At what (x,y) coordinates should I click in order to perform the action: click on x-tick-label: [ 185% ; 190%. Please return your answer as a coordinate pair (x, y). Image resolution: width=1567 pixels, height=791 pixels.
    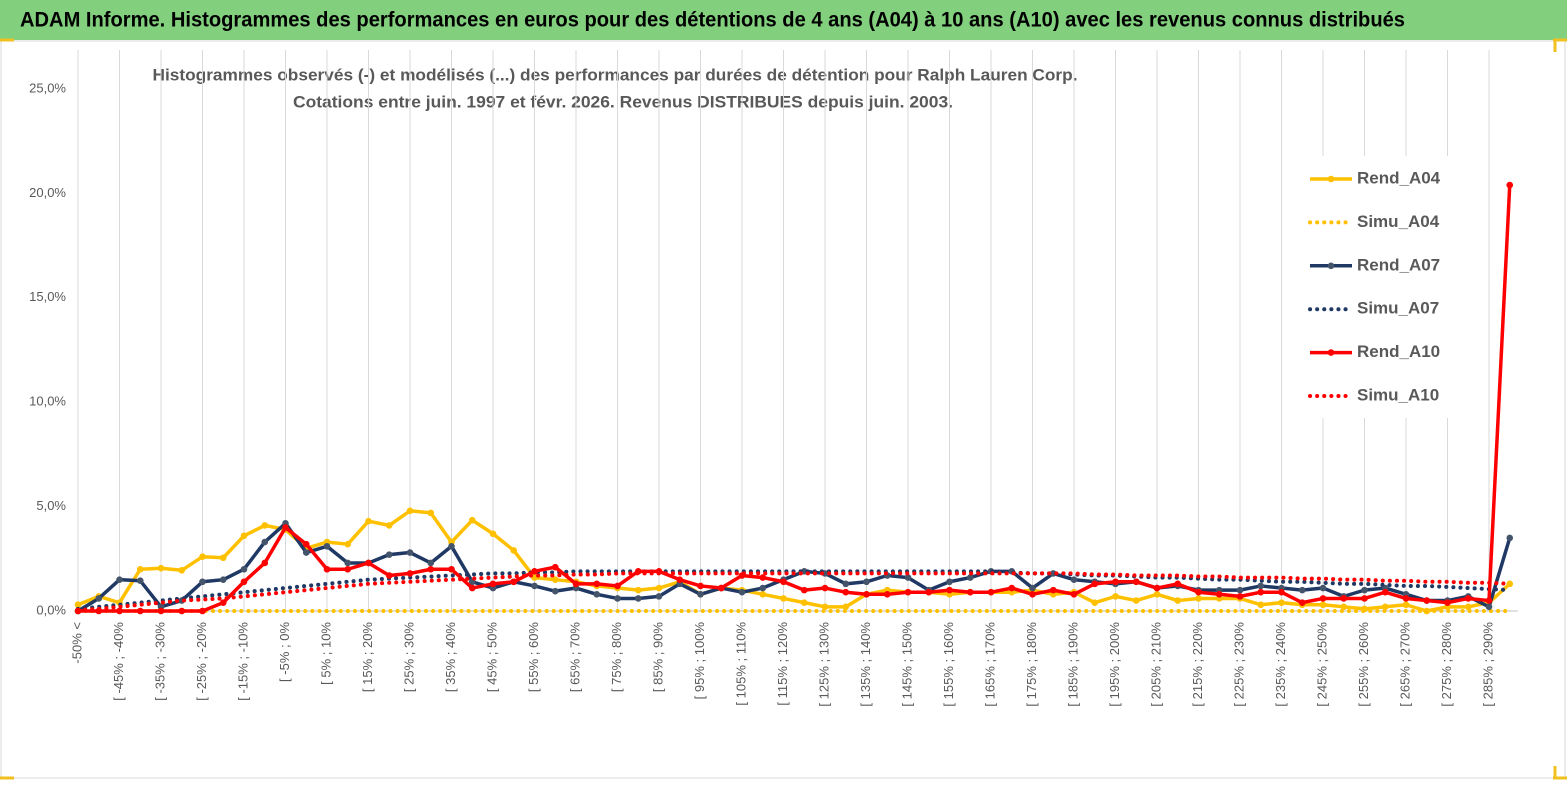
    Looking at the image, I should click on (1072, 664).